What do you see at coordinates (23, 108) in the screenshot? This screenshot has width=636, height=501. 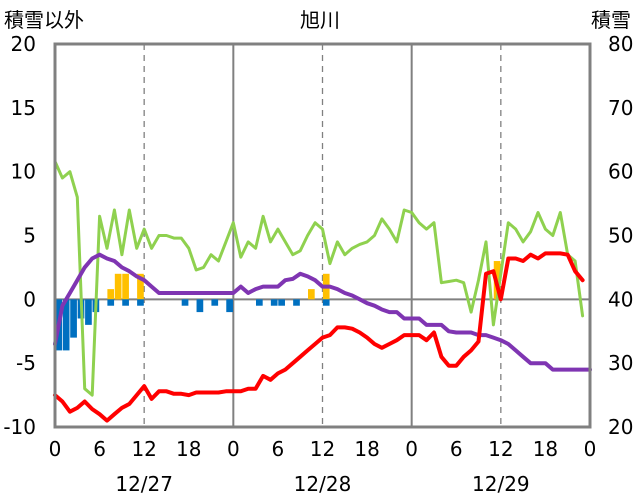 I see `left-tick-label: 15` at bounding box center [23, 108].